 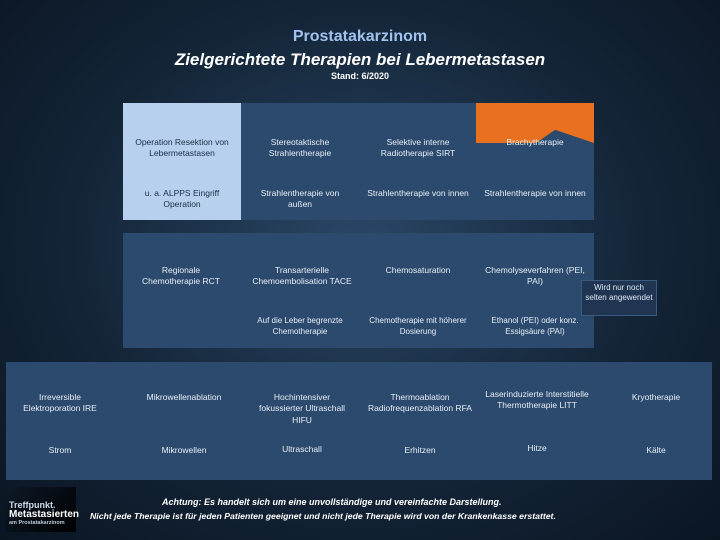 What do you see at coordinates (420, 450) in the screenshot?
I see `cell-heating: Erhitzen` at bounding box center [420, 450].